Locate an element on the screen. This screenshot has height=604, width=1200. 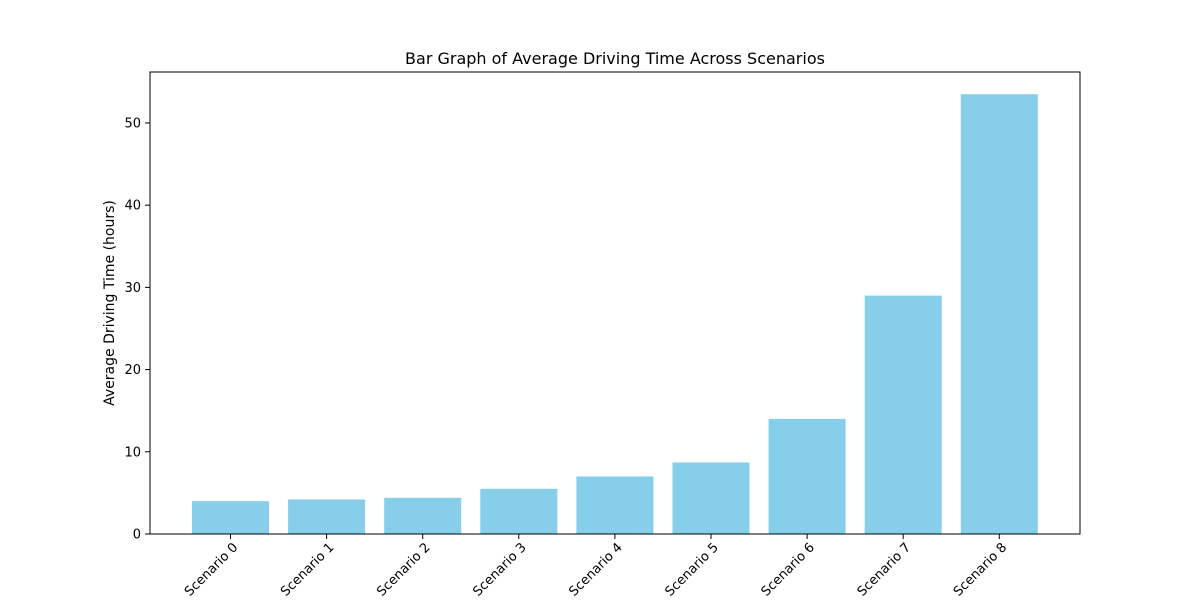
y-tick-label: 0 is located at coordinates (137, 535).